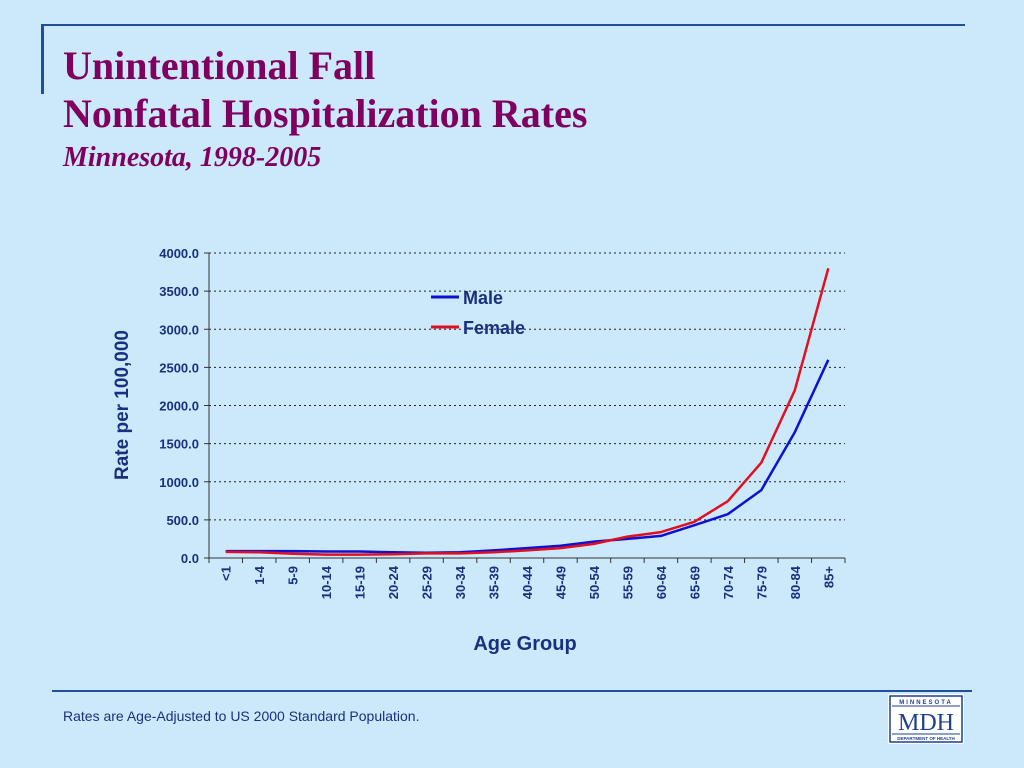 Image resolution: width=1024 pixels, height=768 pixels. I want to click on y-tick-label: 1500.0, so click(179, 444).